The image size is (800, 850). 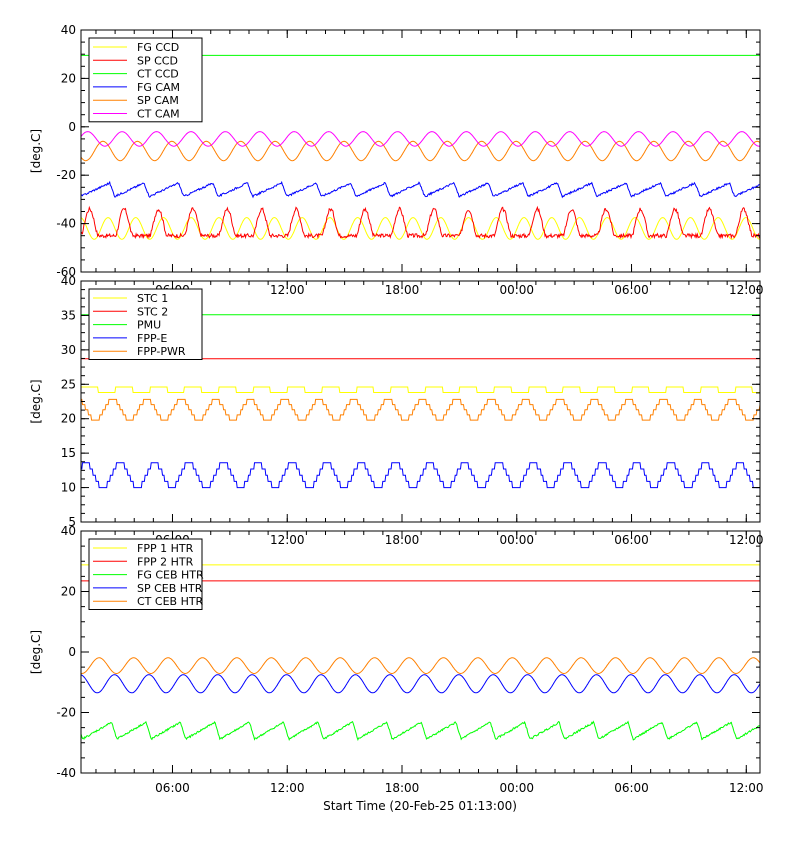 What do you see at coordinates (68, 453) in the screenshot?
I see `y-tick-label: 15` at bounding box center [68, 453].